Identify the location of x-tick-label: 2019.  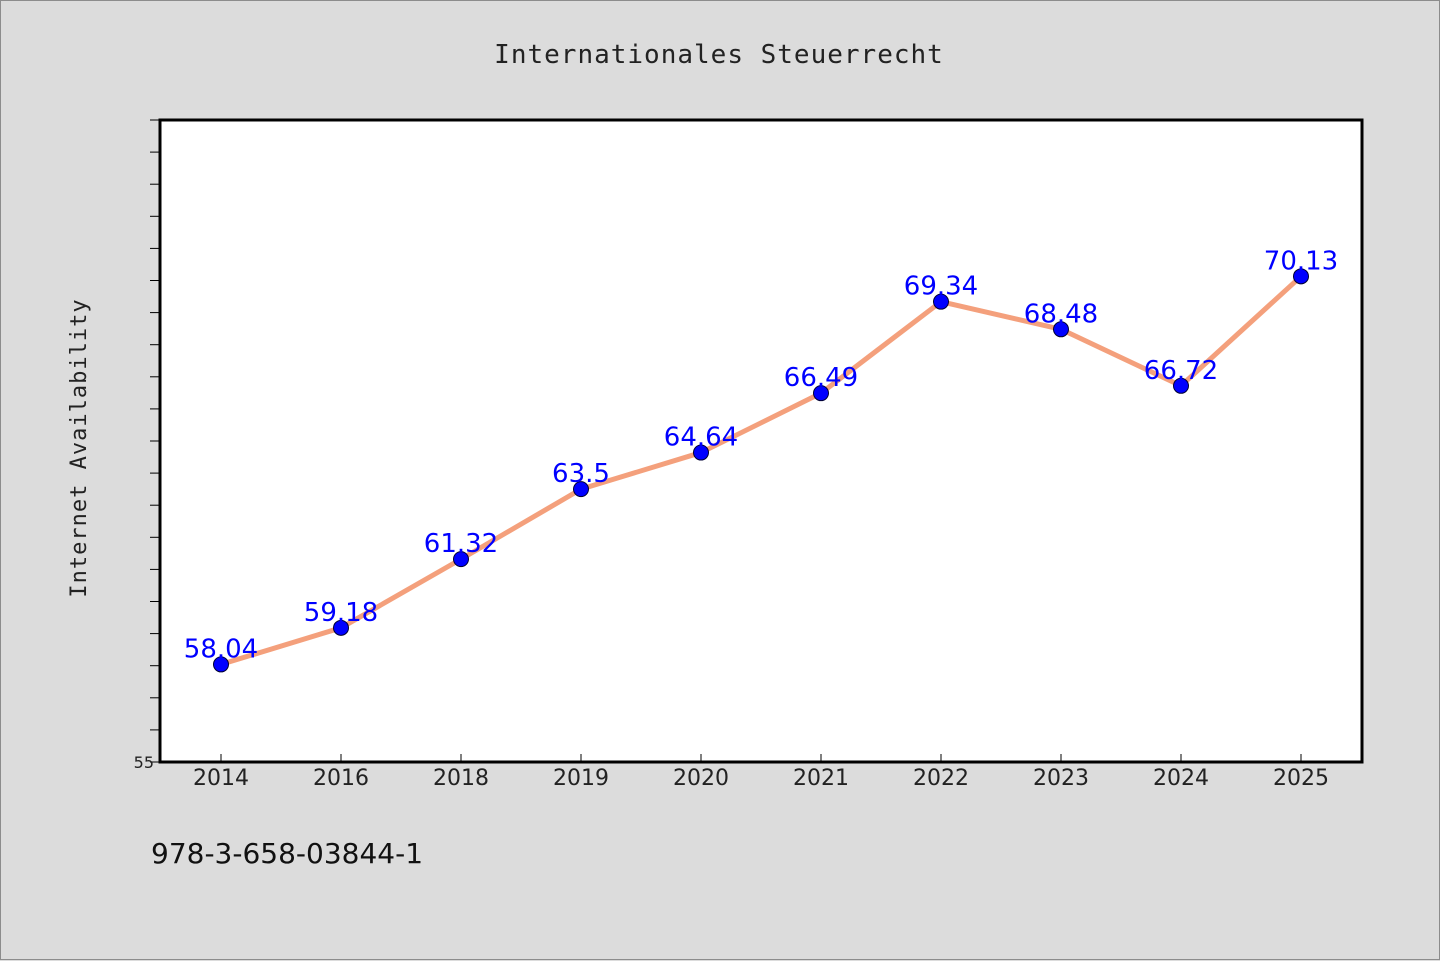
(581, 778).